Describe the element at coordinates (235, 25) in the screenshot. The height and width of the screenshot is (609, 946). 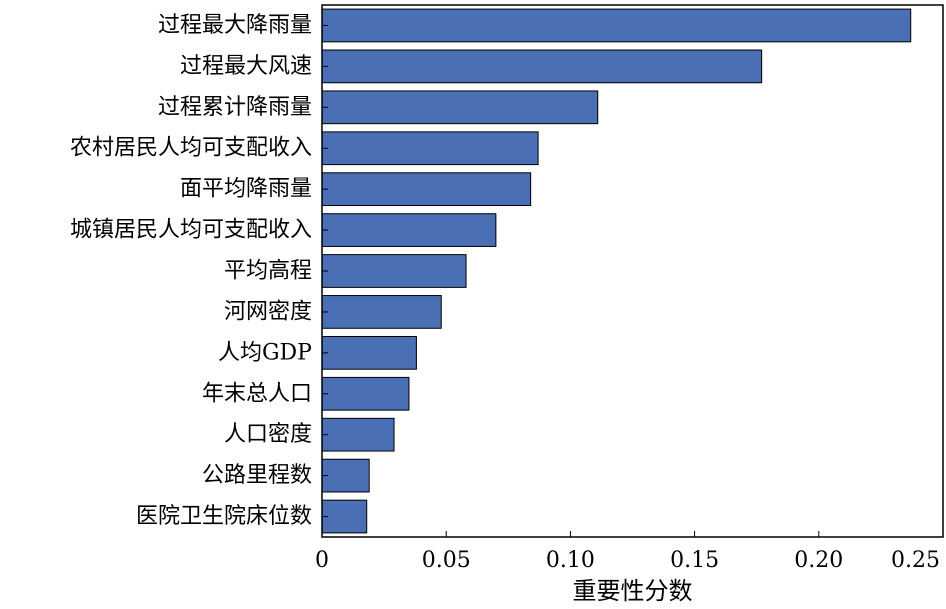
I see `category-label: 过程最大降雨量` at that location.